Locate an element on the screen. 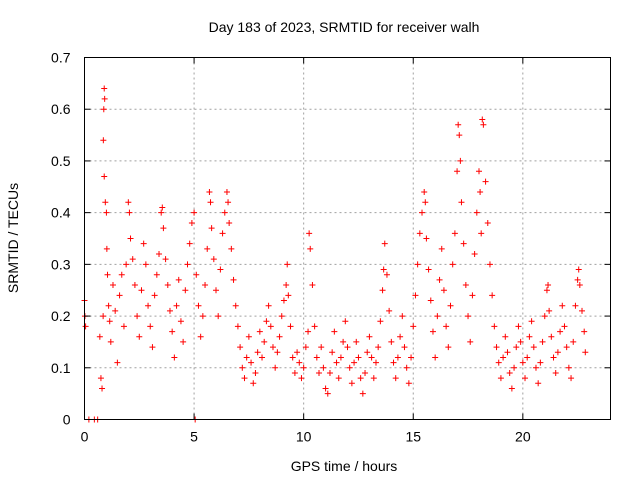 The image size is (640, 480). x-tick-labels: 0 5 10 15 20 is located at coordinates (306, 437).